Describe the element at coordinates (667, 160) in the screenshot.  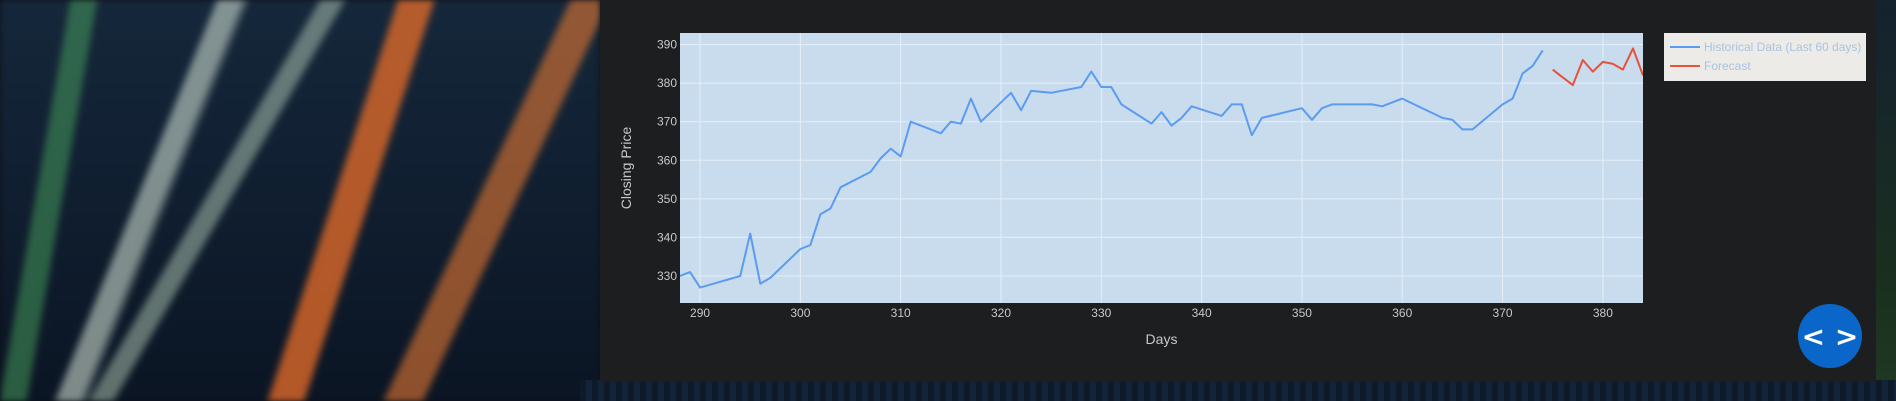
I see `y-tick-label: 360` at that location.